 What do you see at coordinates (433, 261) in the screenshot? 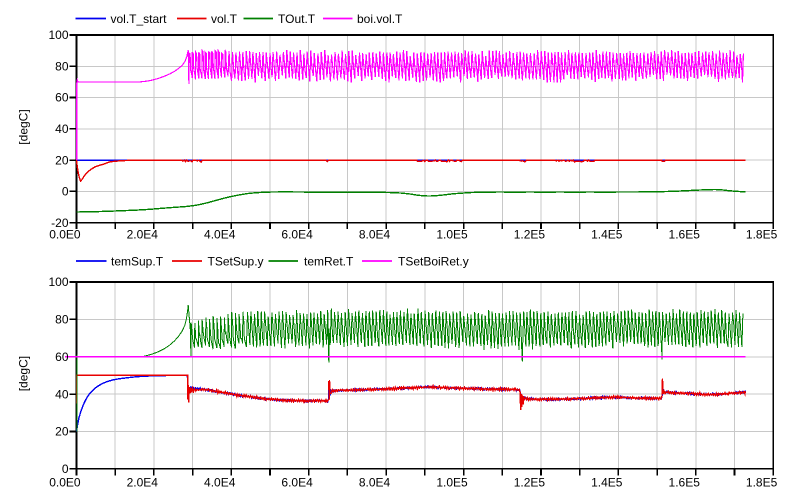
I see `svg-text: TSetBoiRet.y` at bounding box center [433, 261].